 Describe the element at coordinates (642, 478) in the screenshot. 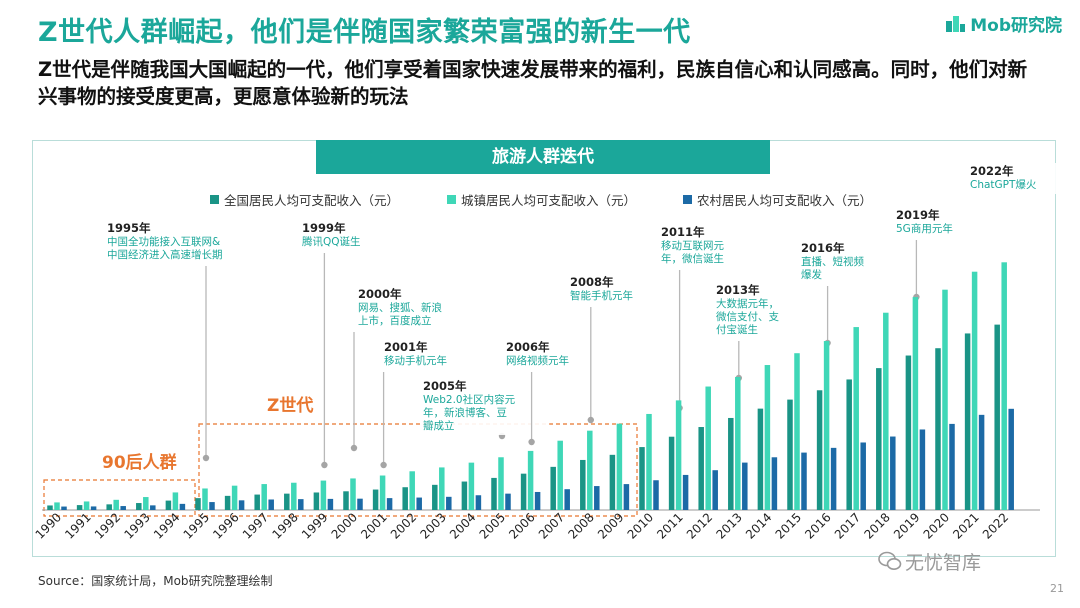

I see `bar-0-2010` at that location.